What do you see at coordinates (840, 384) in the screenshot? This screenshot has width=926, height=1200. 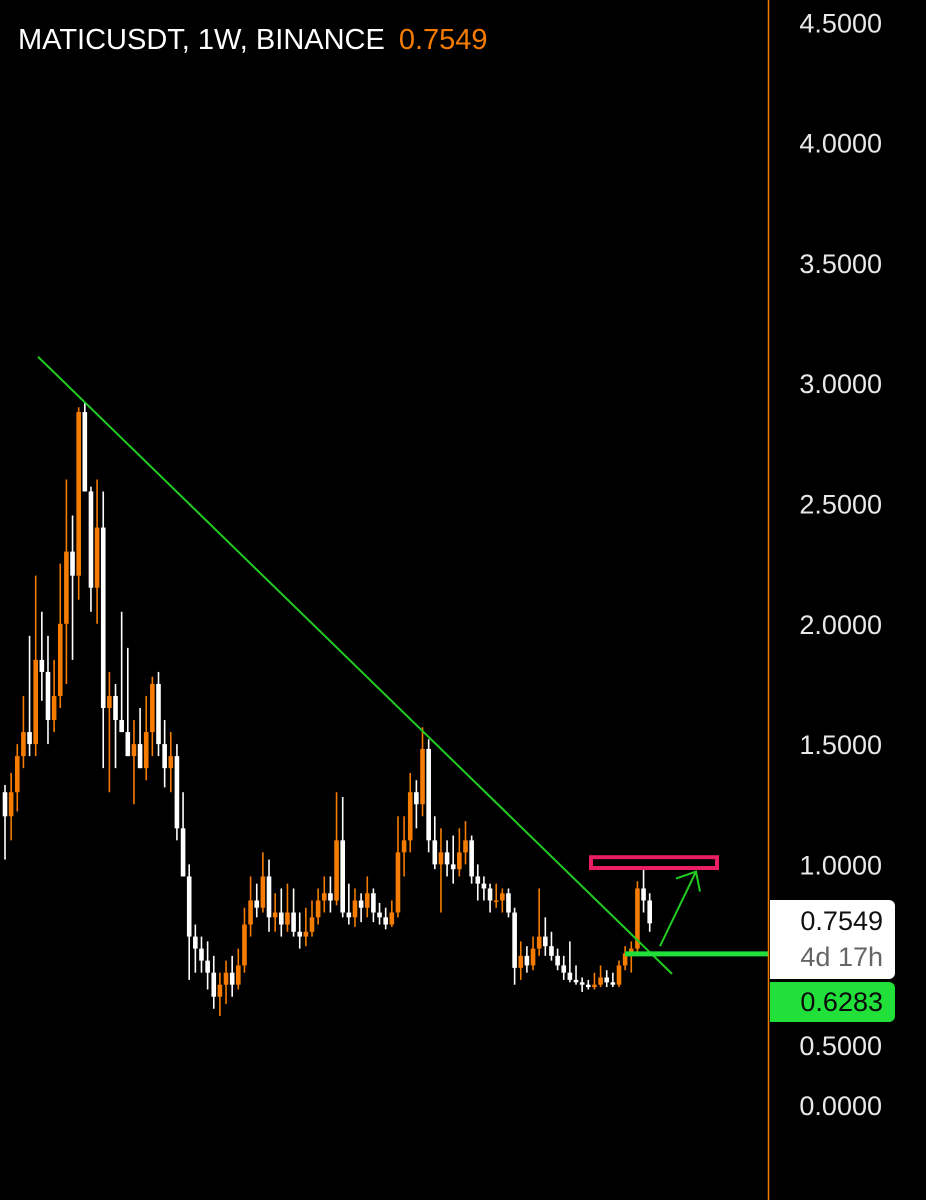 I see `y-tick-label: 3.0000` at bounding box center [840, 384].